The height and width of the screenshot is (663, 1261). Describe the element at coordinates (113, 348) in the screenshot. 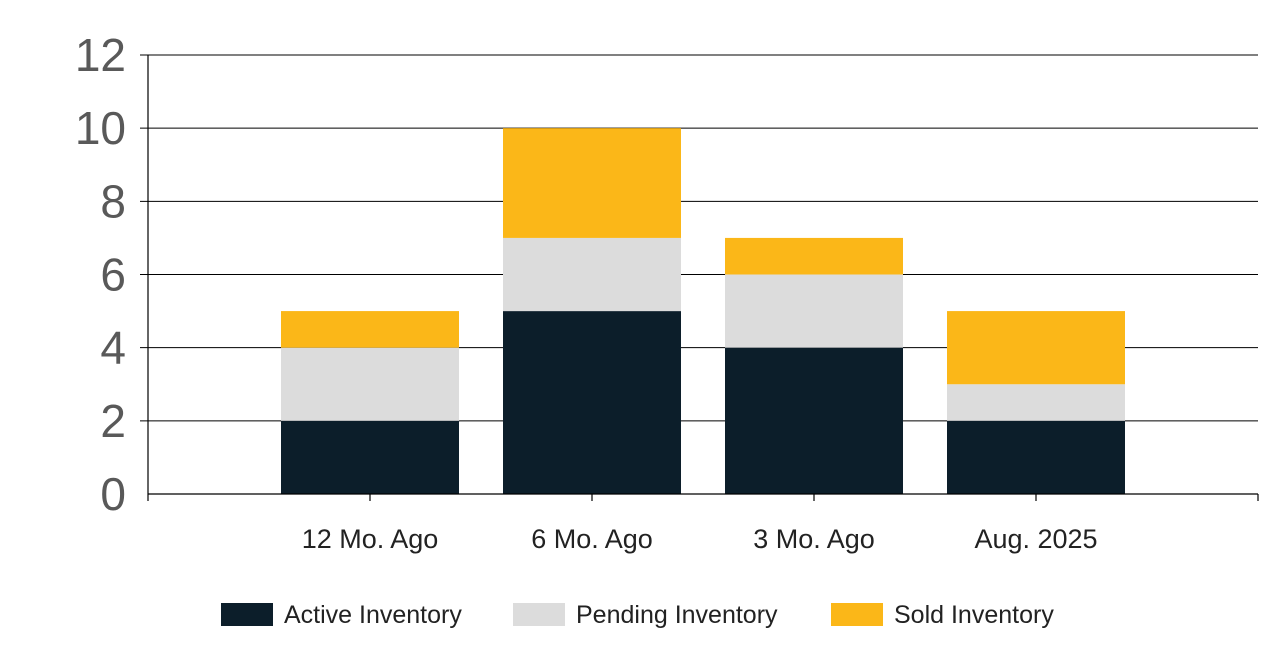

I see `y-tick-label: 4` at that location.